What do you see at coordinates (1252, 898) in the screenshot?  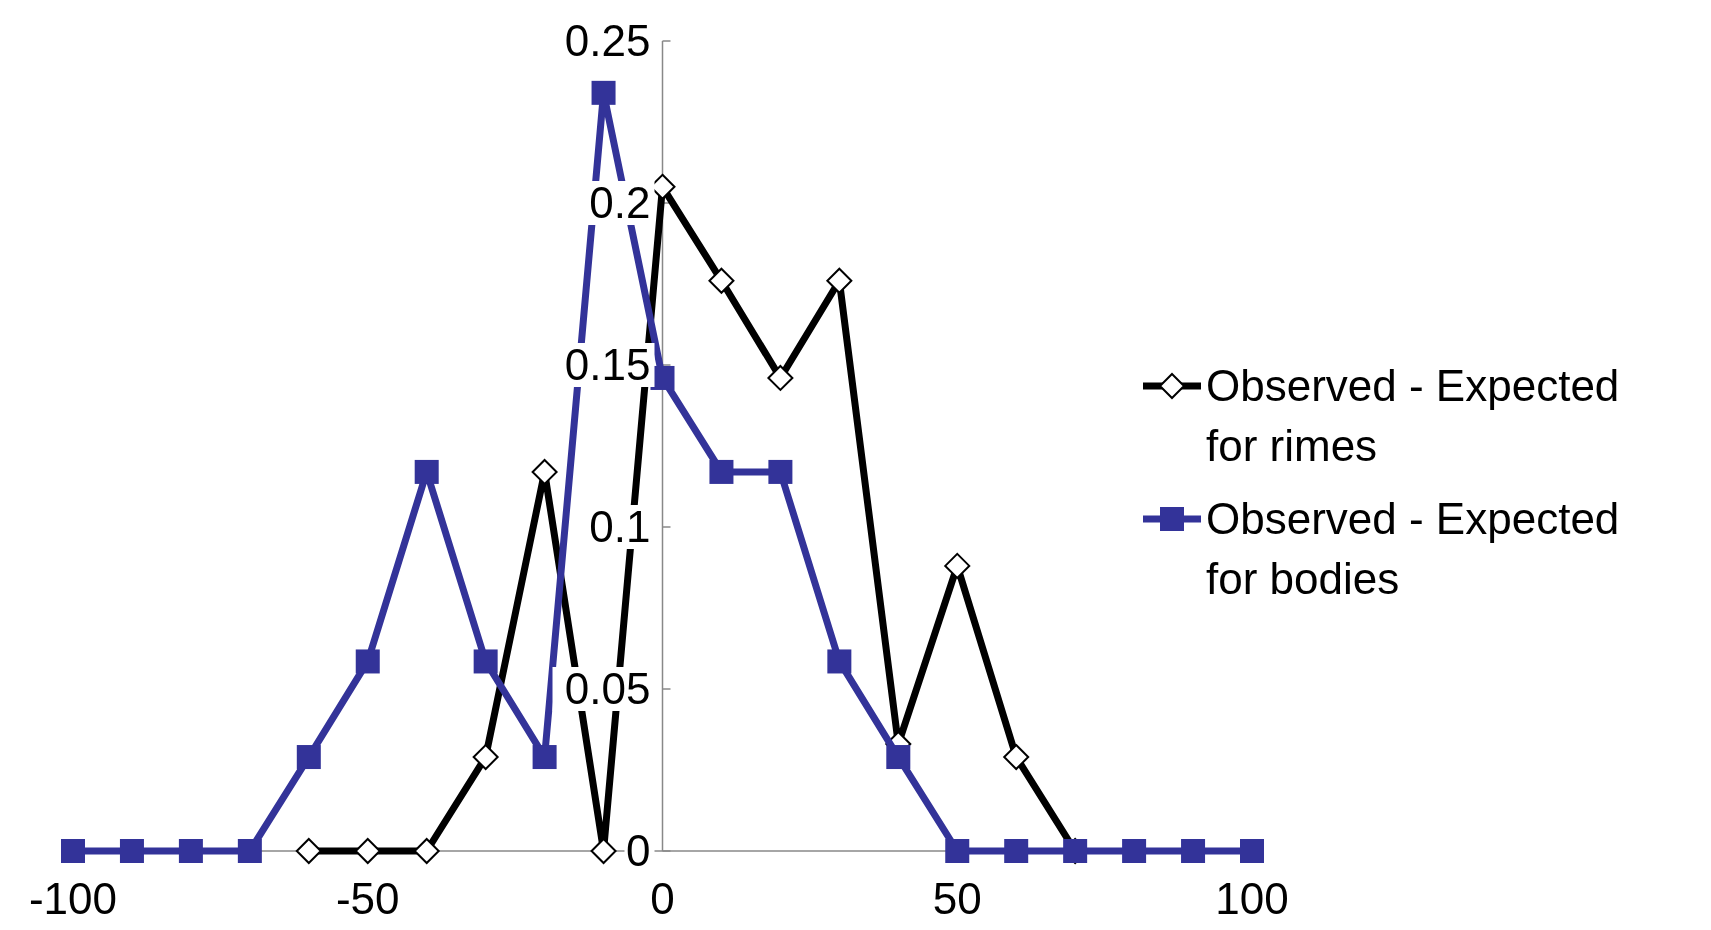 I see `x-tick-label: 100` at bounding box center [1252, 898].